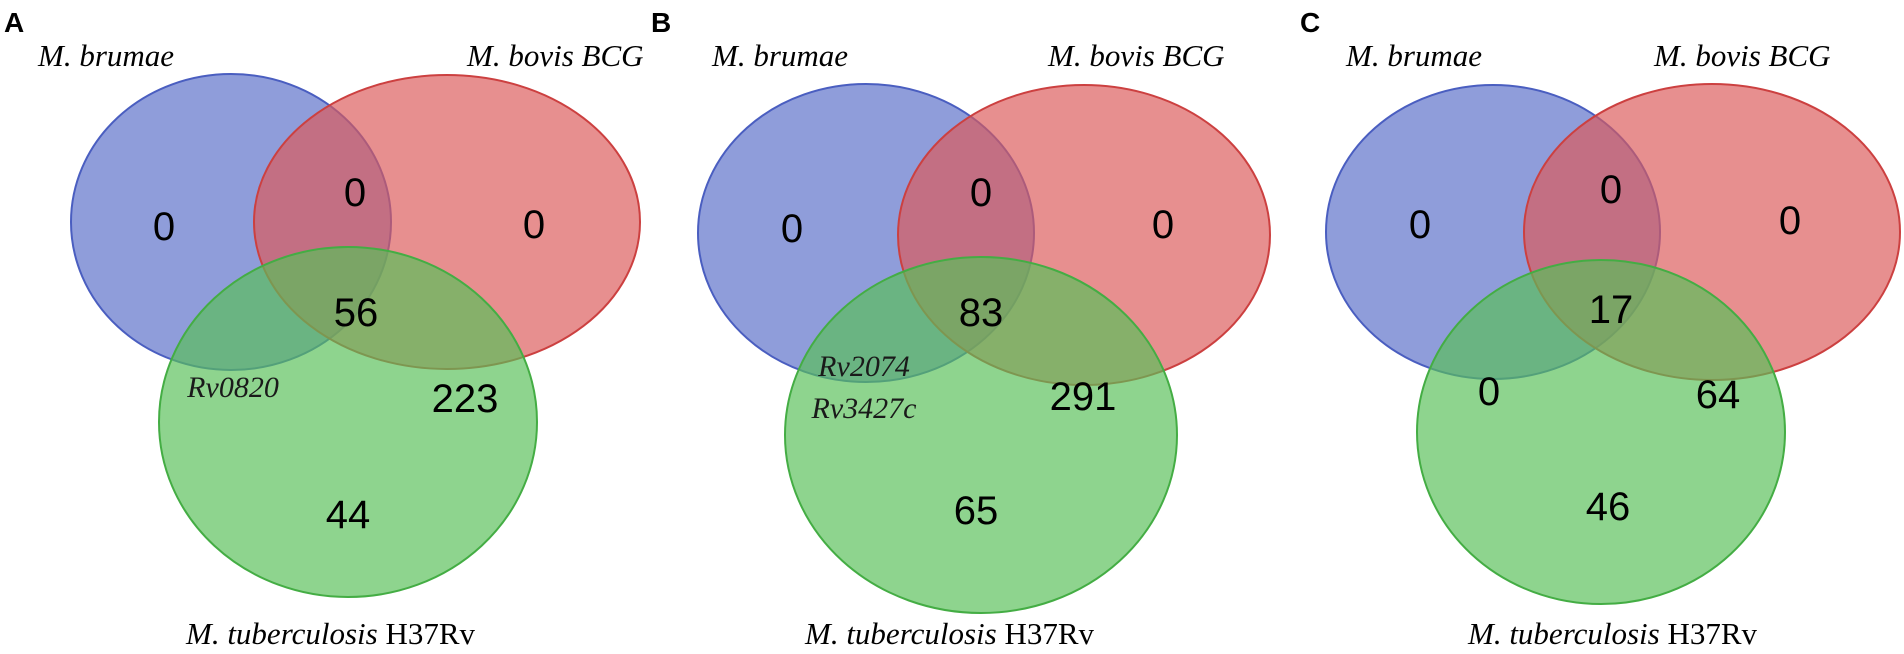 The image size is (1904, 654). Describe the element at coordinates (1718, 395) in the screenshot. I see `count-bovis-tuberculosis: 64` at that location.